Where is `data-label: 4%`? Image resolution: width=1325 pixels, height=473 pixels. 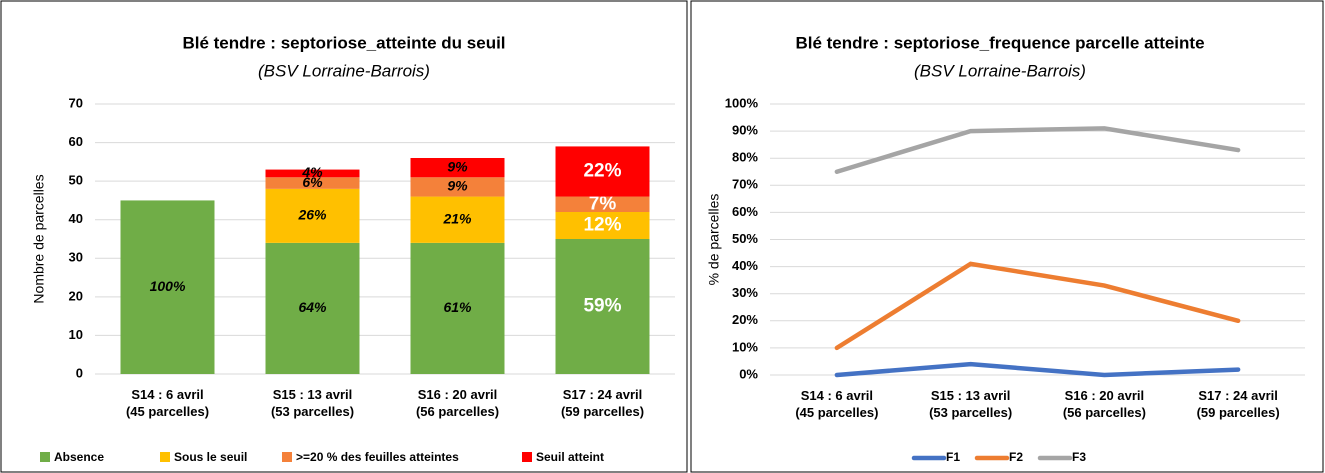
data-label: 4% is located at coordinates (312, 172).